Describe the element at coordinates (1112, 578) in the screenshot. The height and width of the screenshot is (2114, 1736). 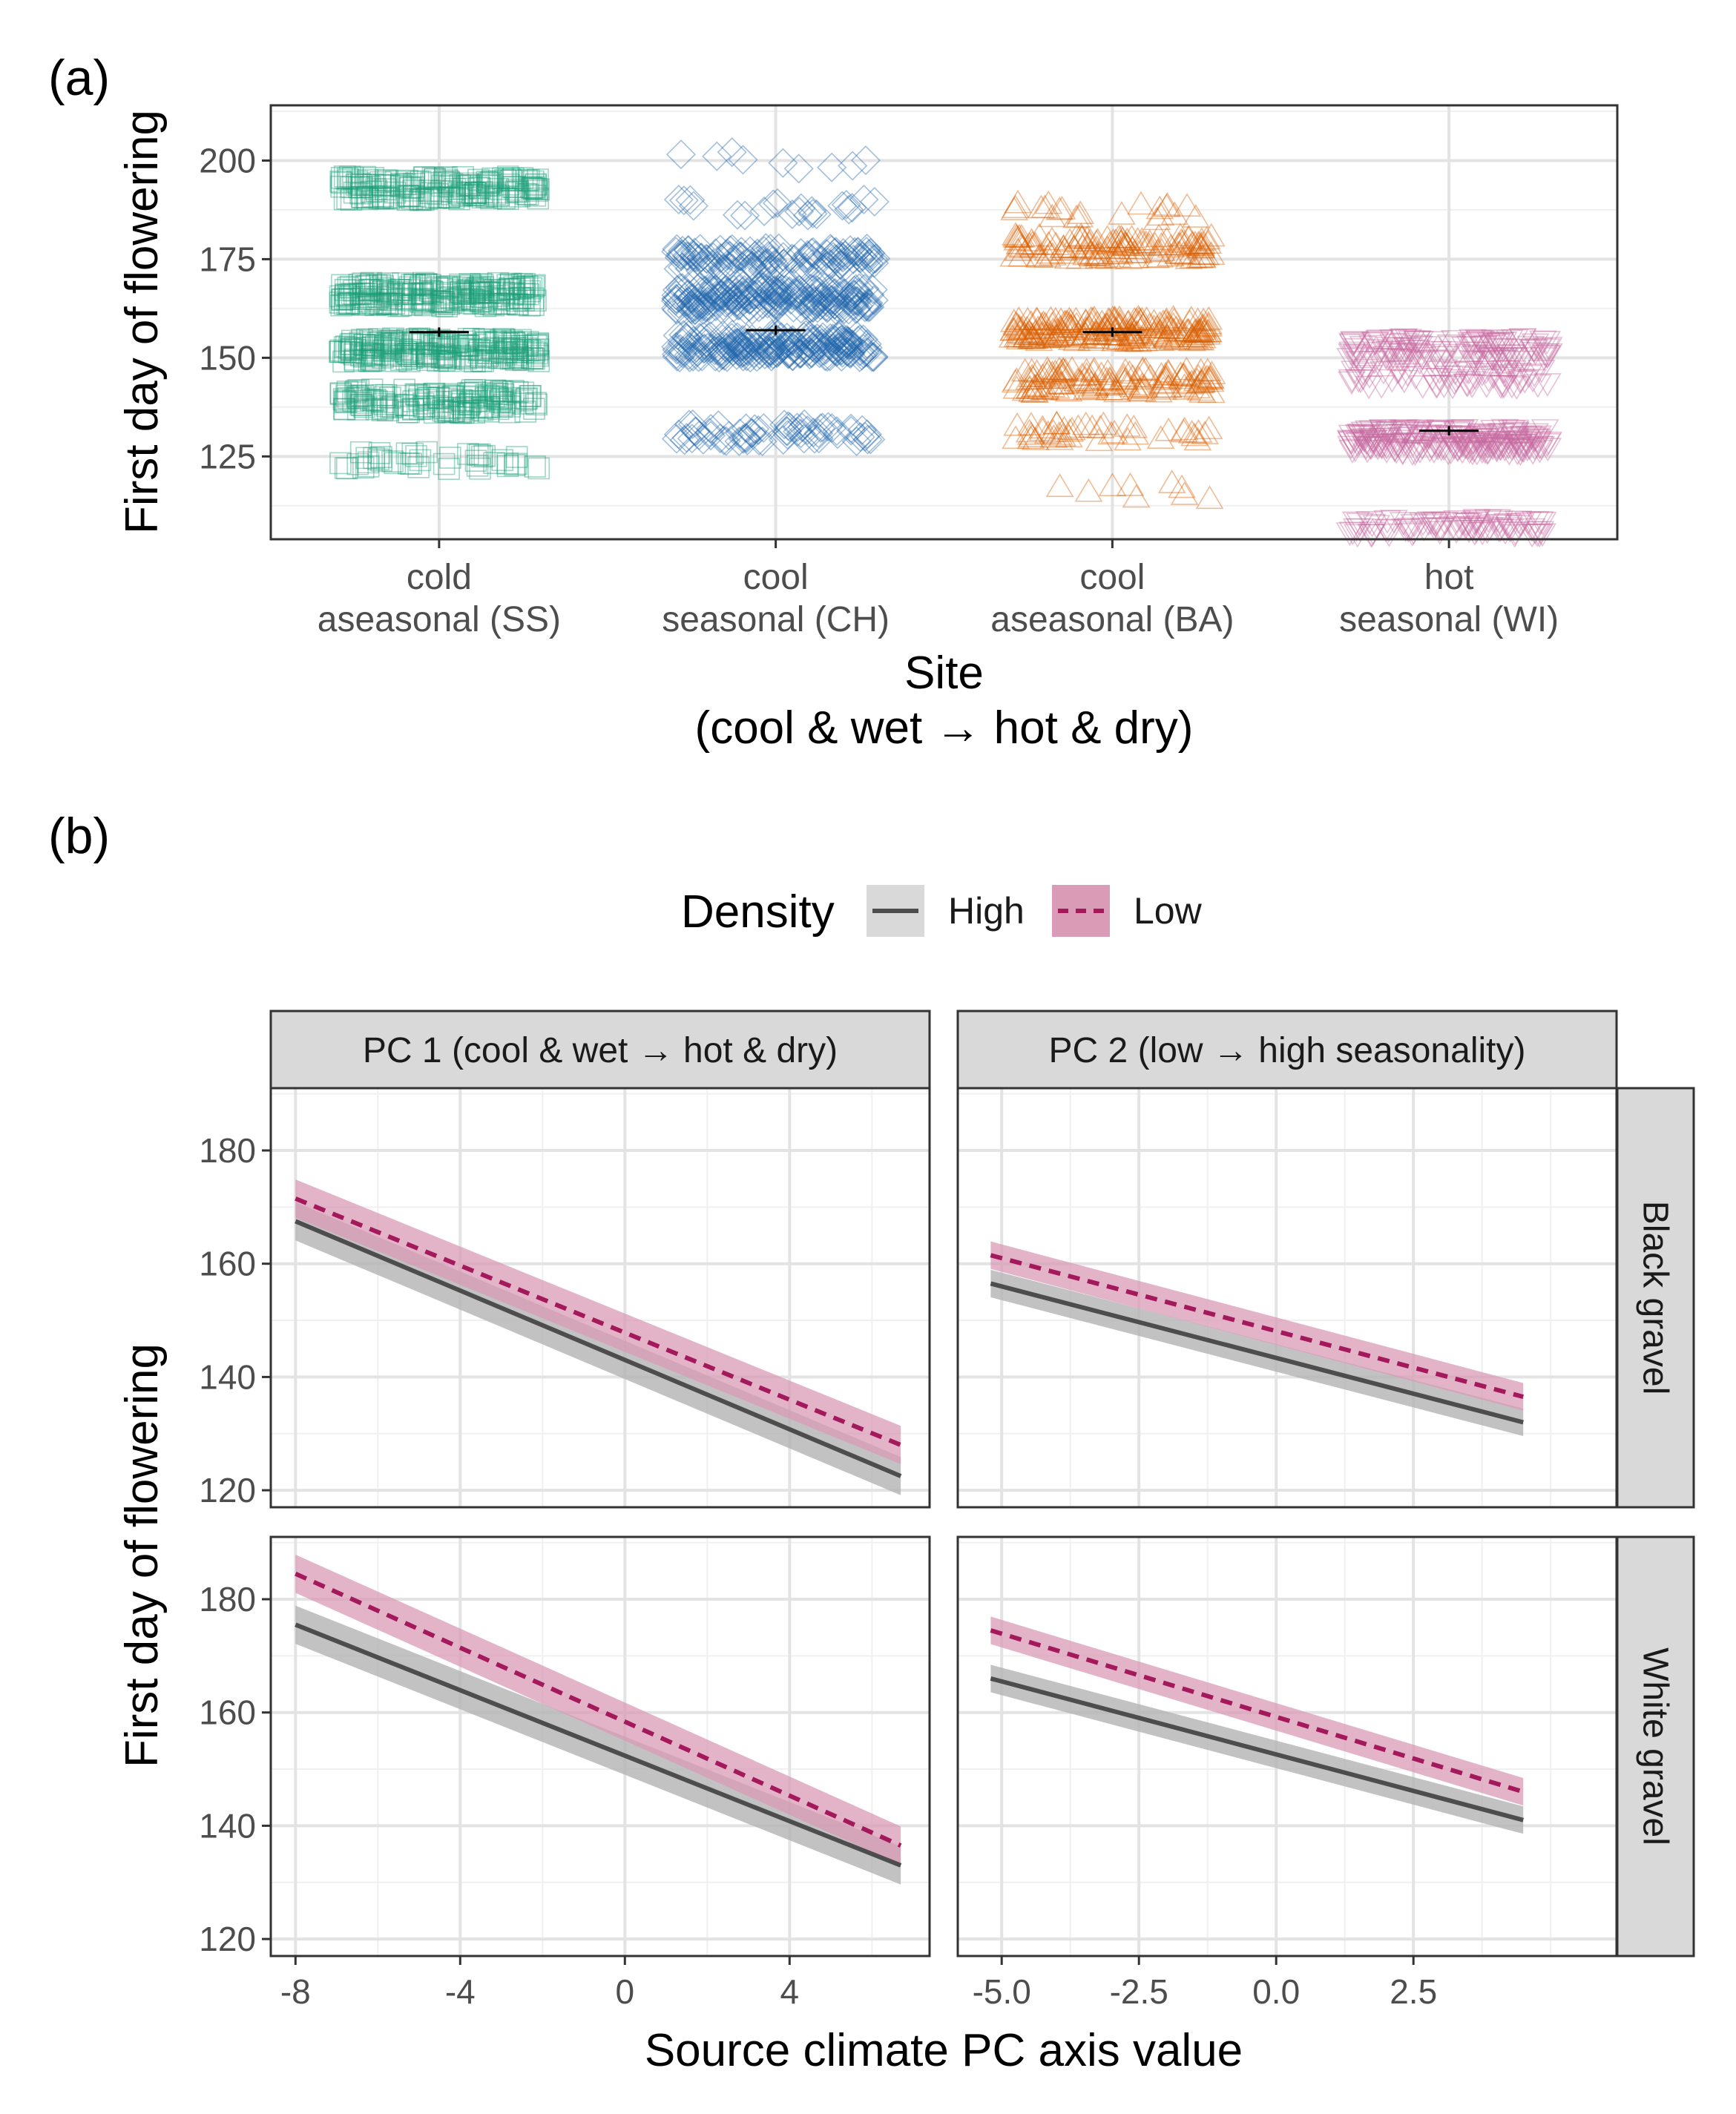
I see `x-tick-label: cool` at that location.